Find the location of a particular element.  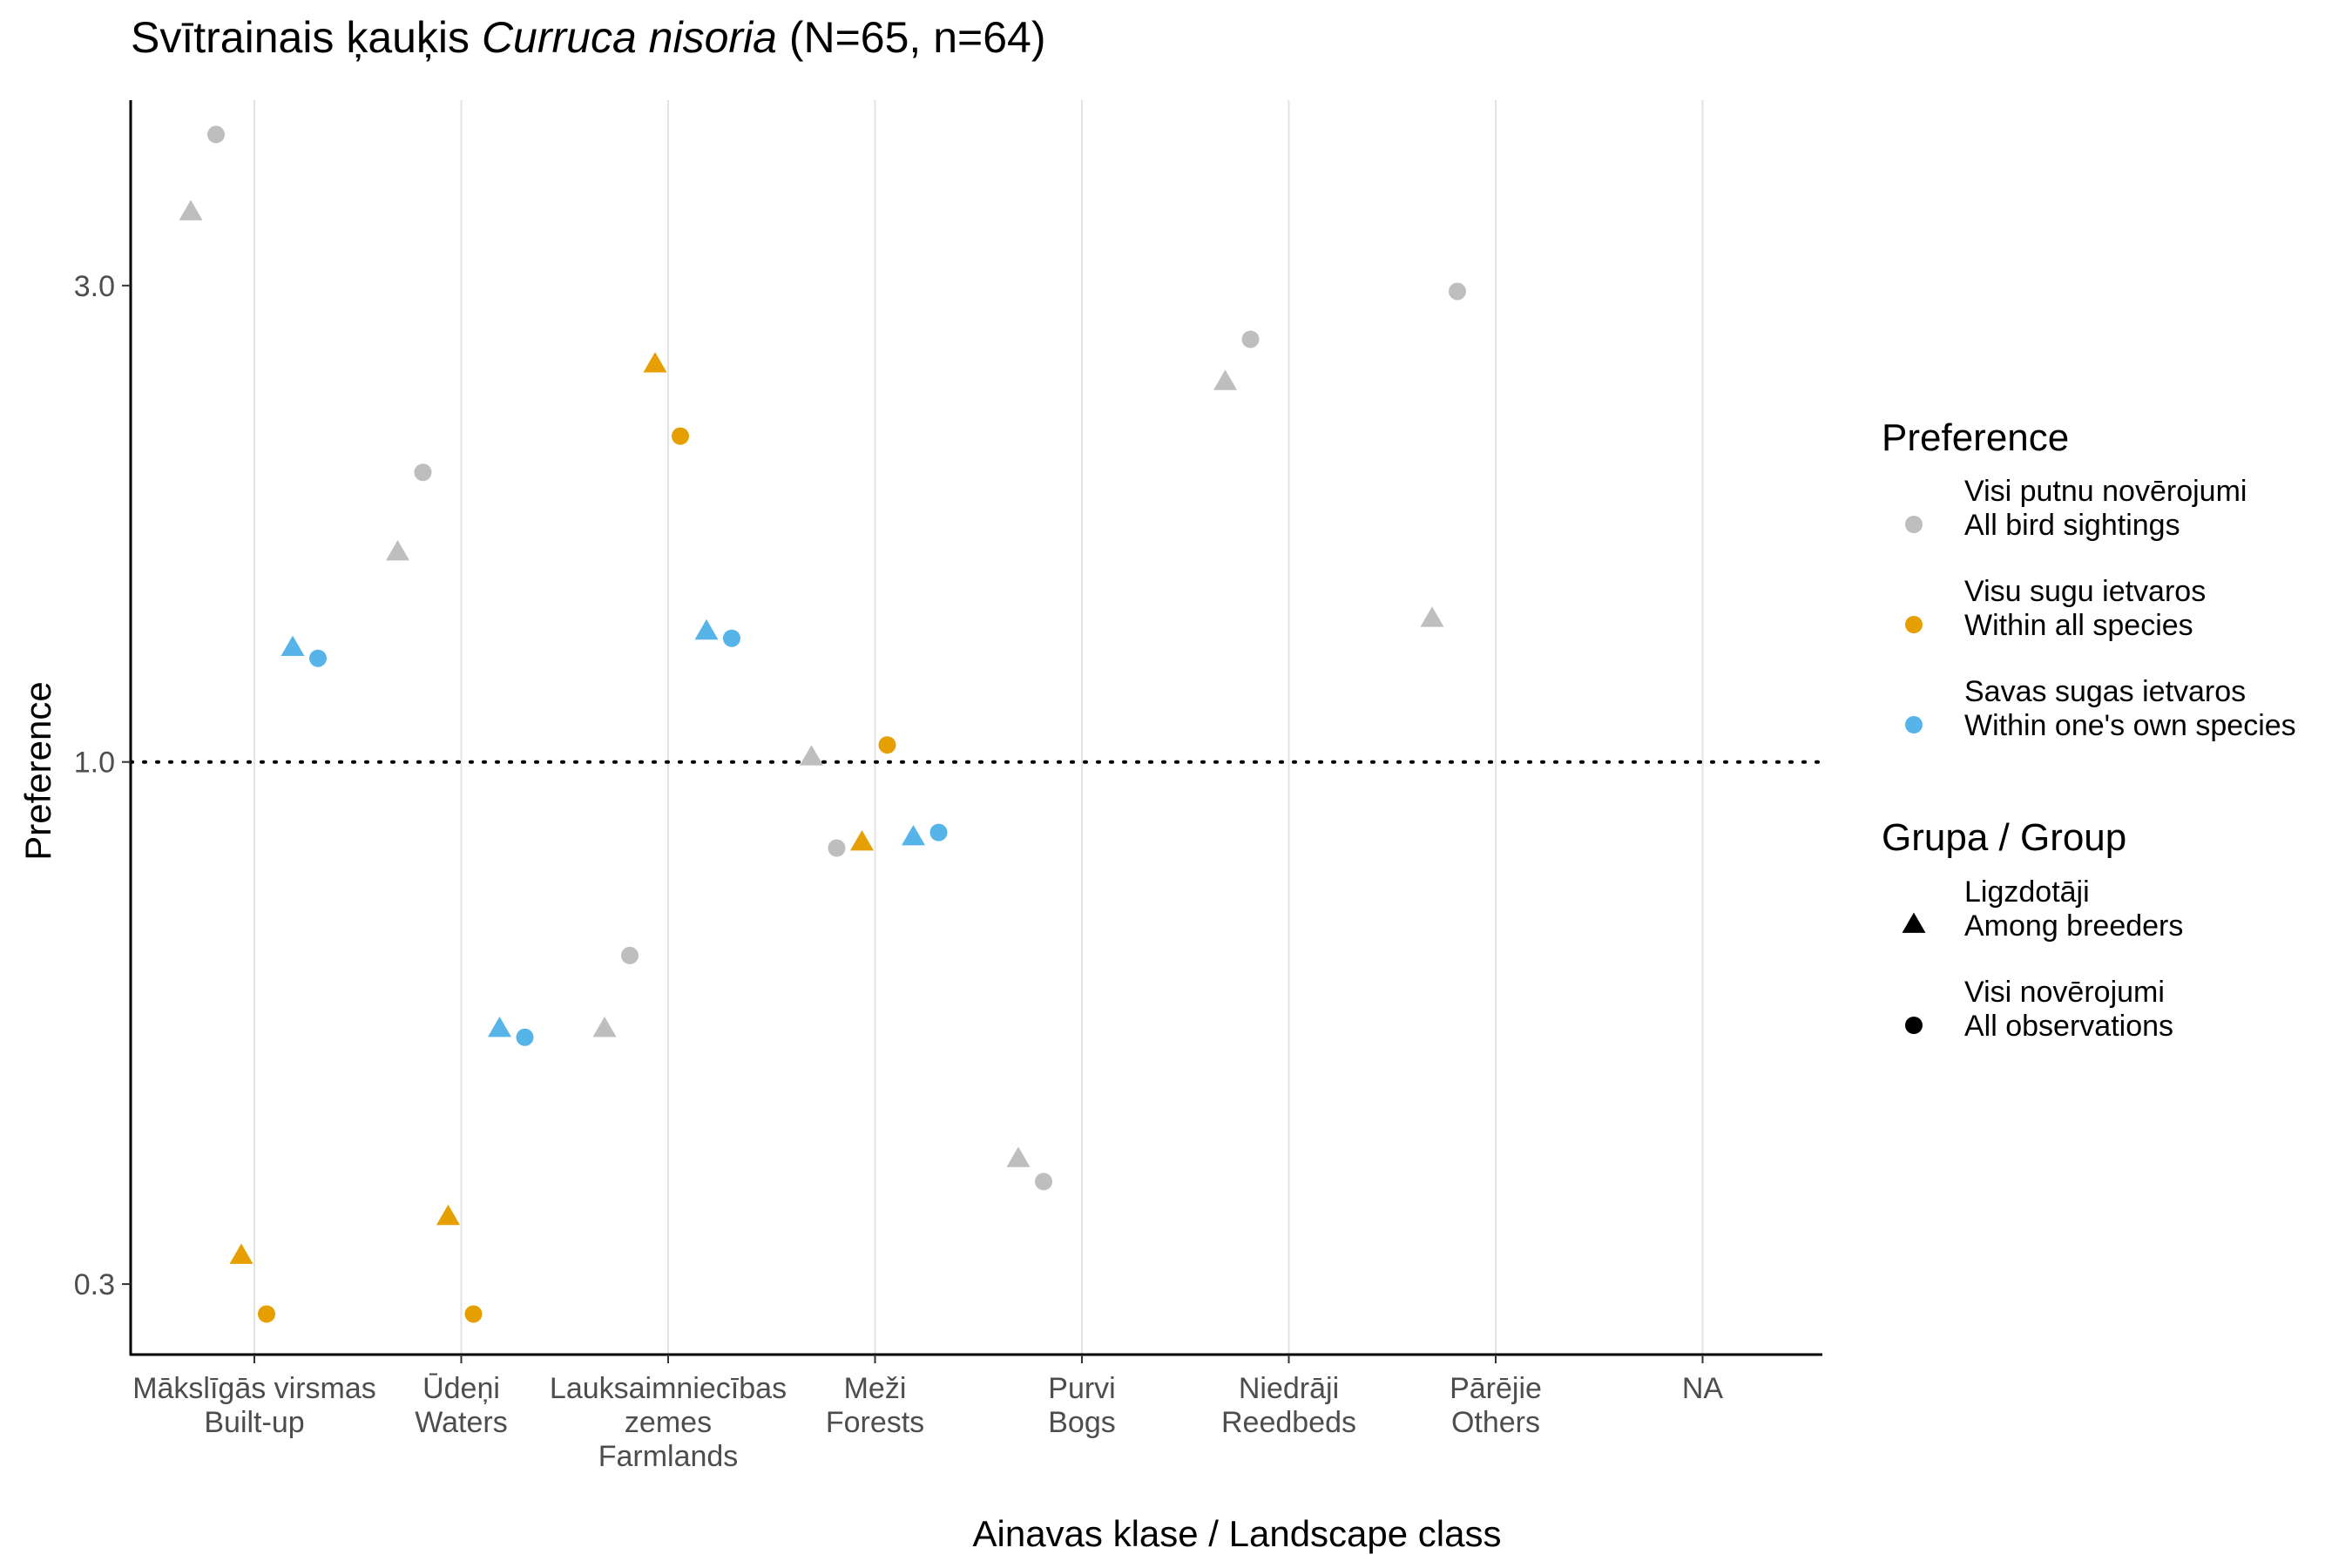

title-suffix: (N=65, n=64) is located at coordinates (911, 37).